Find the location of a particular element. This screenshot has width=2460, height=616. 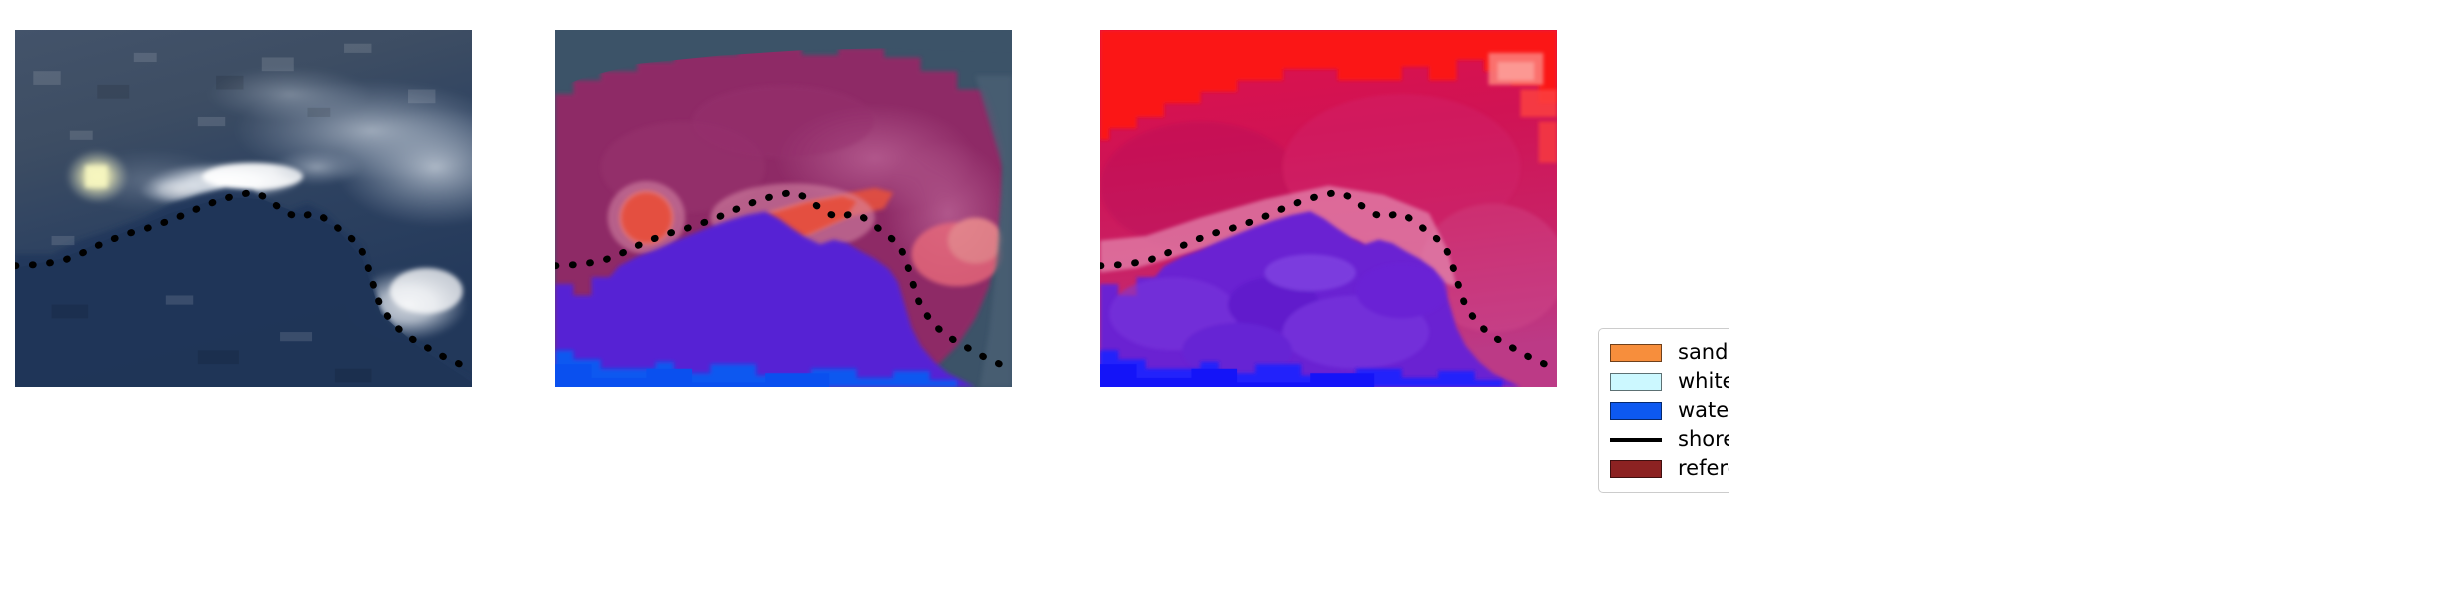

legend-swatch-sand is located at coordinates (1636, 352).